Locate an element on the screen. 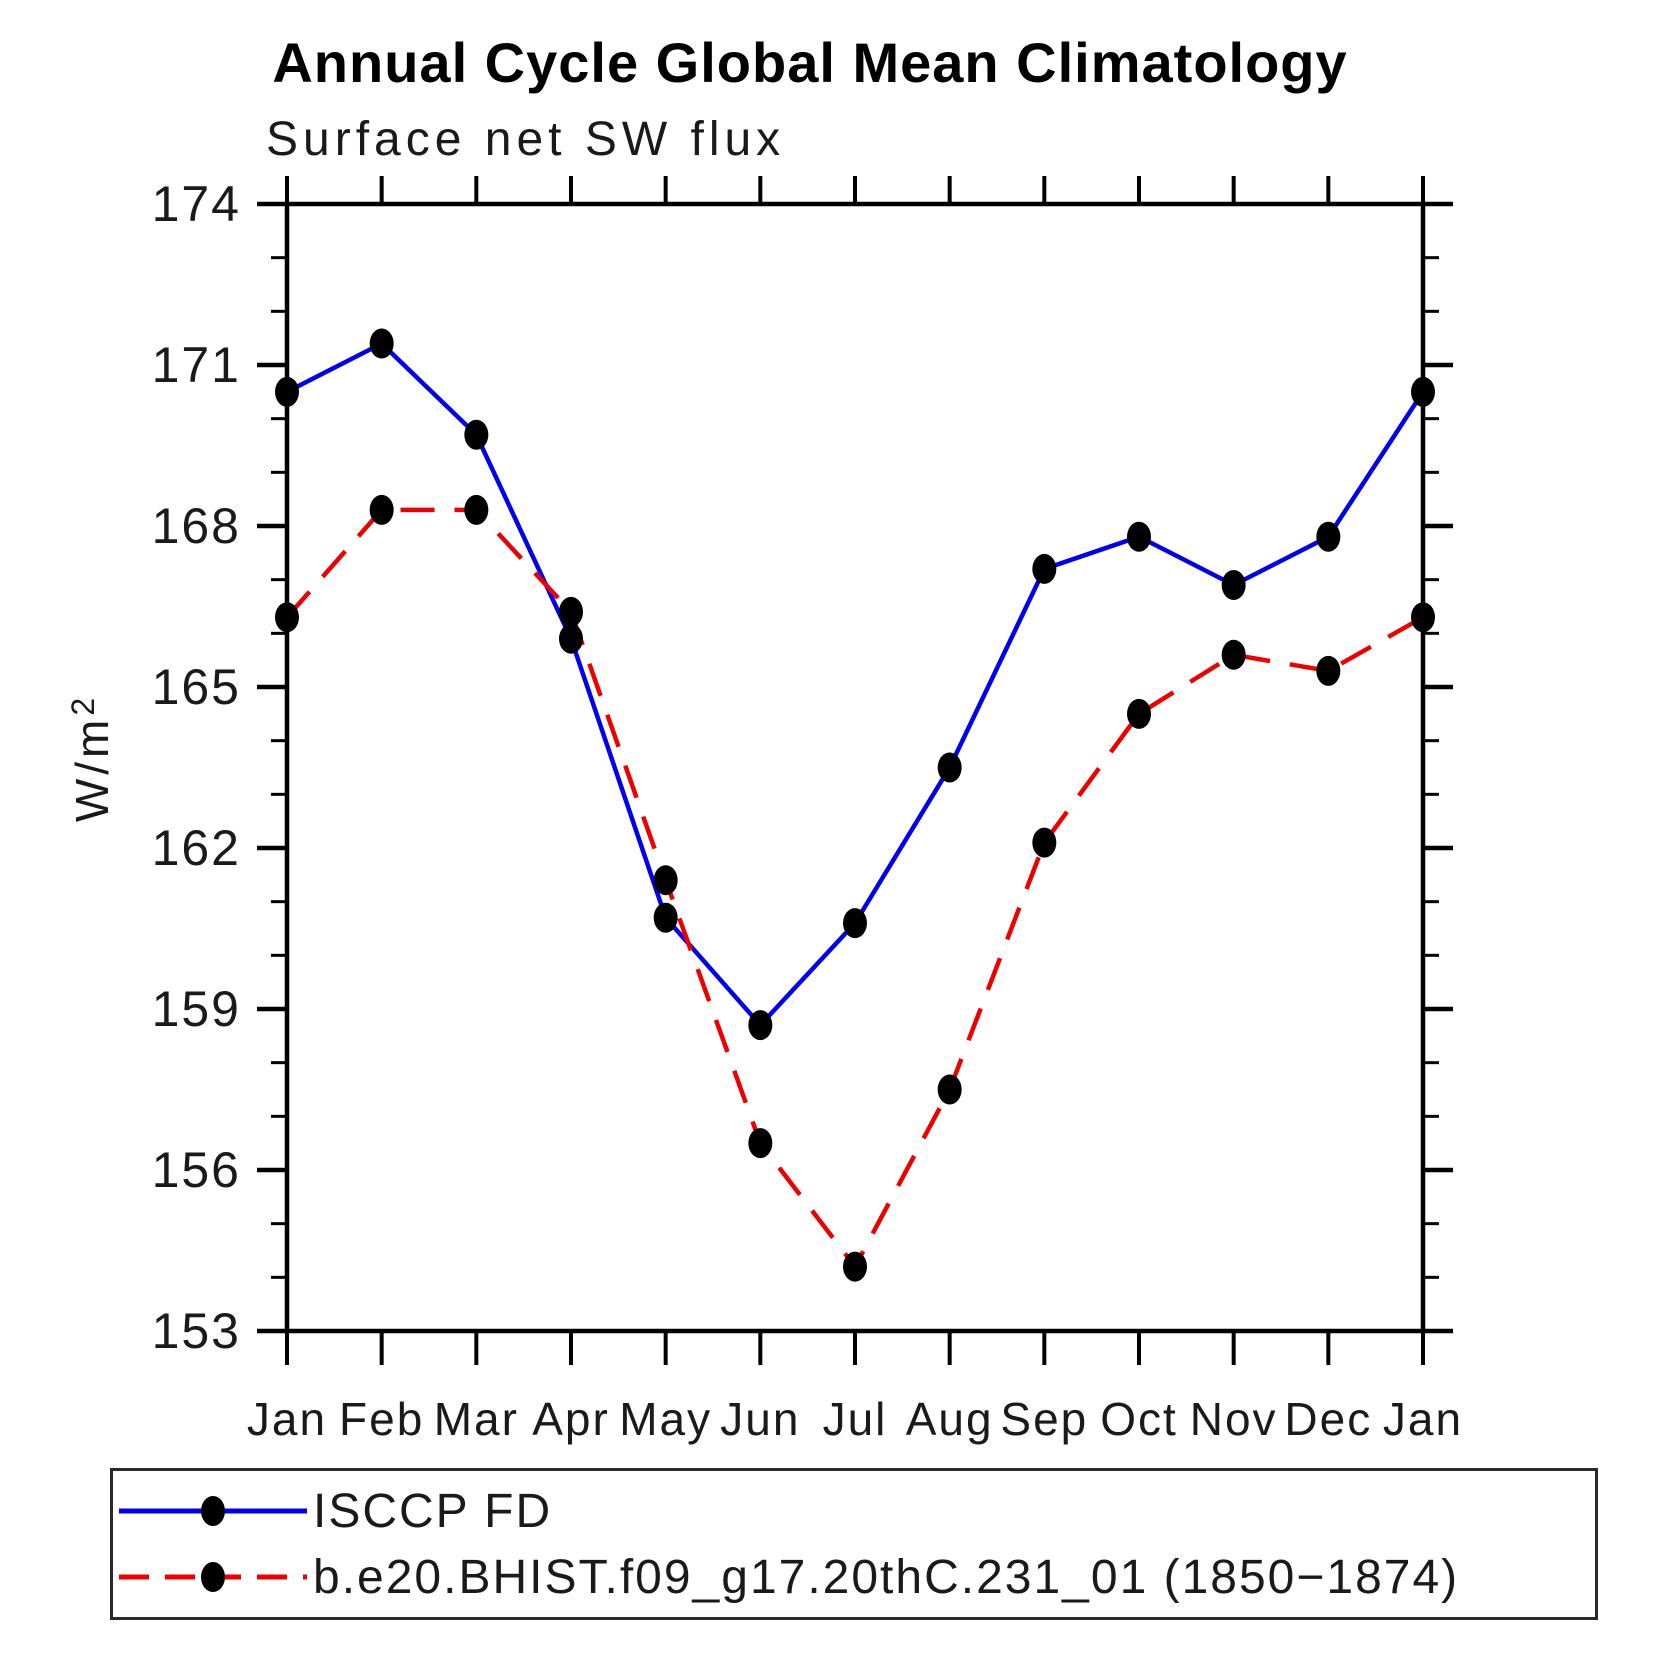 This screenshot has height=1658, width=1658. y-axis-tick-label: 168 is located at coordinates (196, 526).